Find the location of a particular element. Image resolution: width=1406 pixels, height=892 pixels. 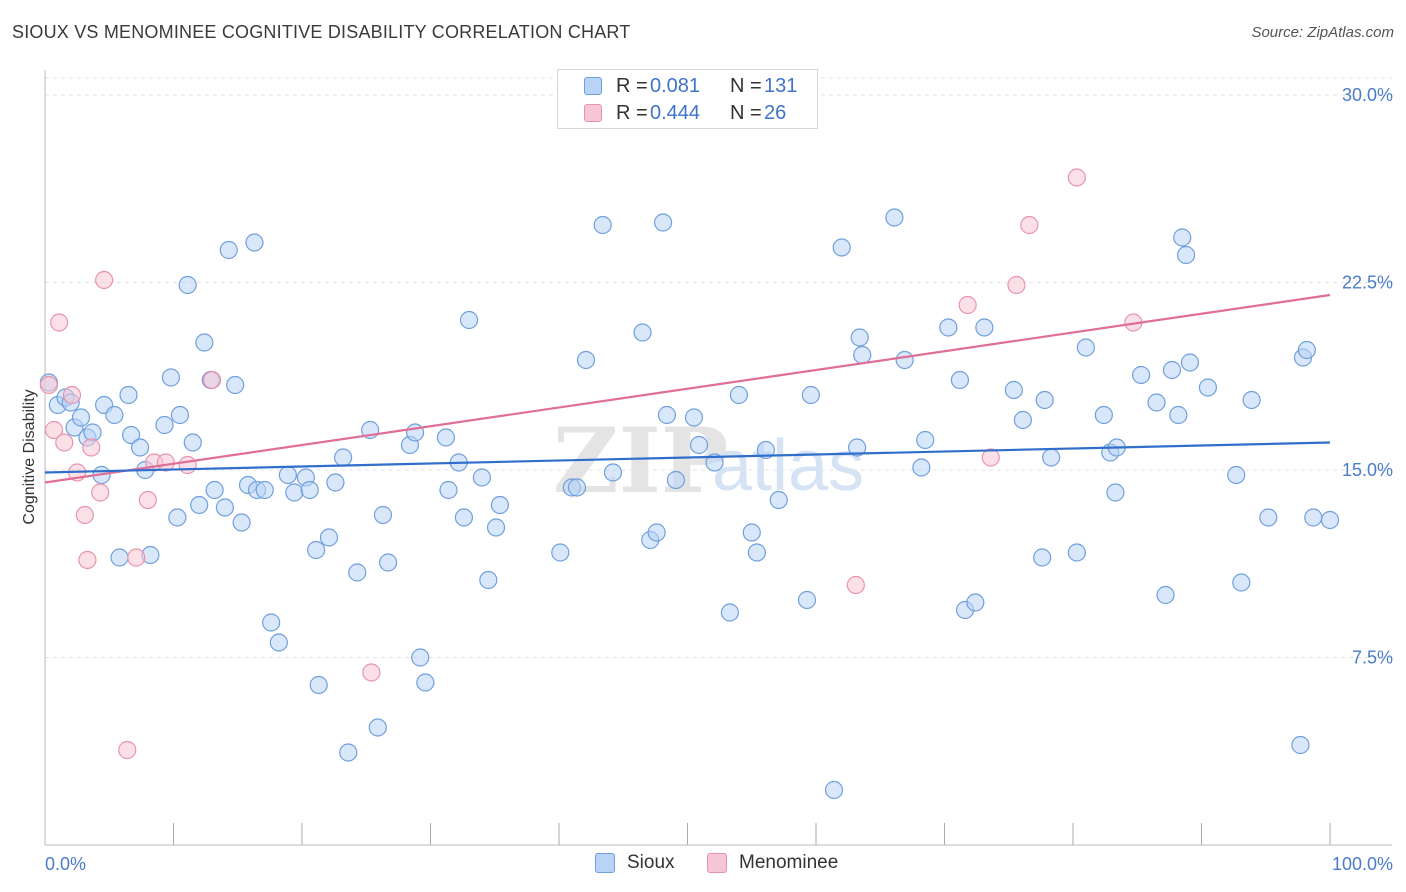

y-tick-label: 15.0% is located at coordinates (1367, 470).